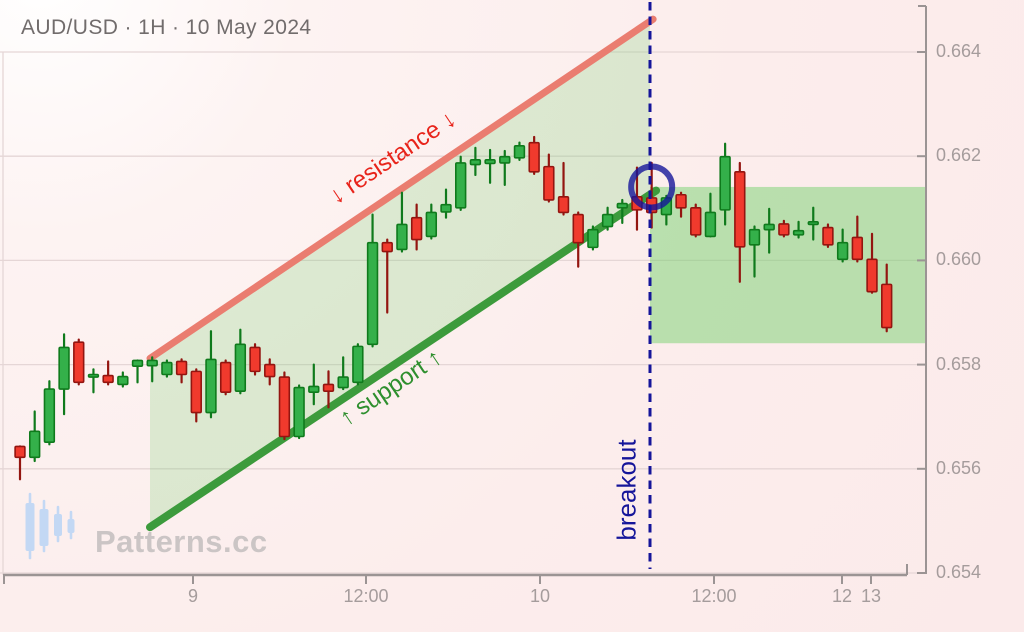 This screenshot has height=632, width=1024. Describe the element at coordinates (959, 468) in the screenshot. I see `y-axis-label: 0.656` at that location.